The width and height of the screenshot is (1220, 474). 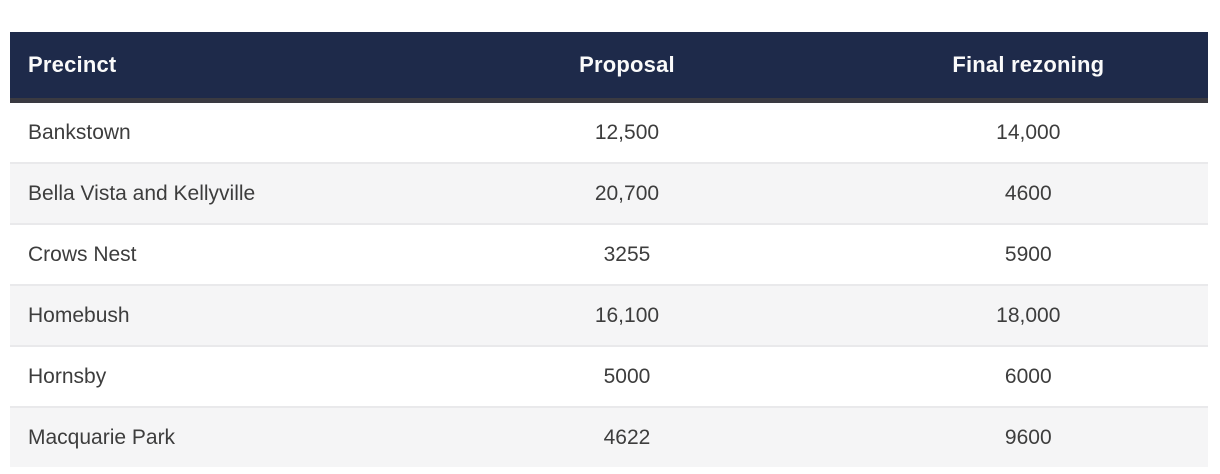 I want to click on proposal-cell: 16,100, so click(x=627, y=315).